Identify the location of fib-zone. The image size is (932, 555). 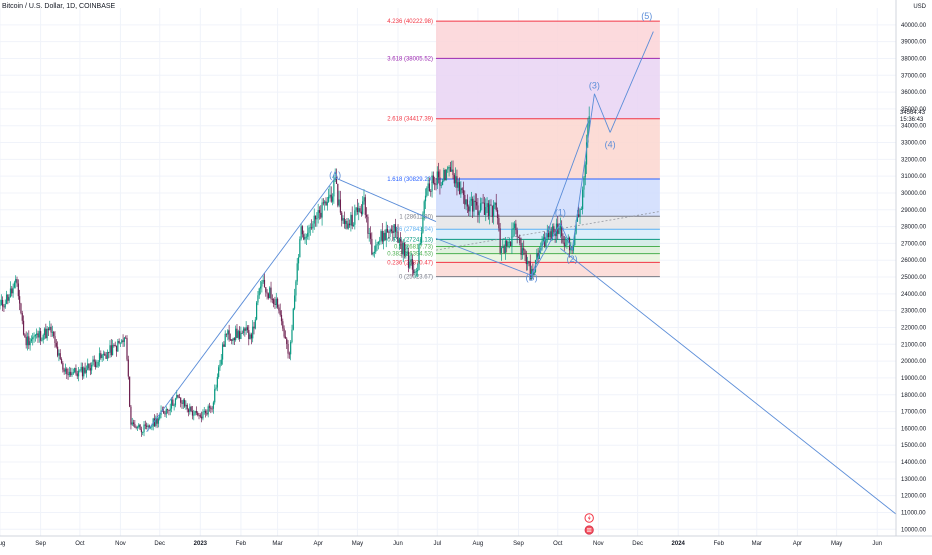
(547, 250).